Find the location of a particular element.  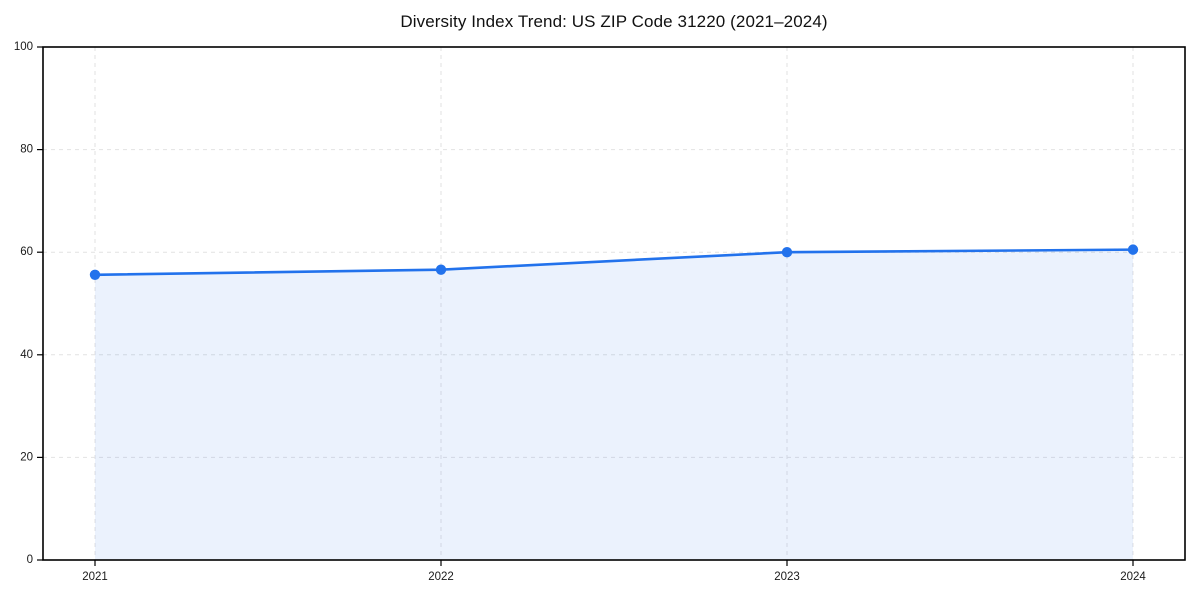

data-point-marker-2022 is located at coordinates (441, 269).